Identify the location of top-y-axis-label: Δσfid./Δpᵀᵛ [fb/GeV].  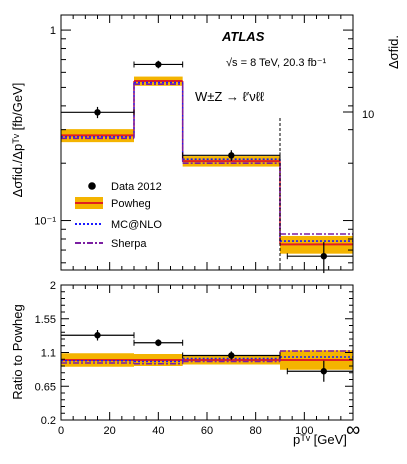
(17, 140).